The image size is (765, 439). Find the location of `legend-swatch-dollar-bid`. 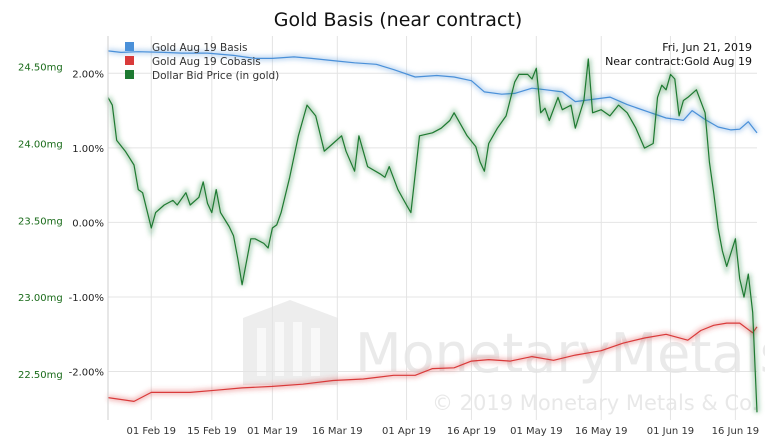

legend-swatch-dollar-bid is located at coordinates (129, 74).